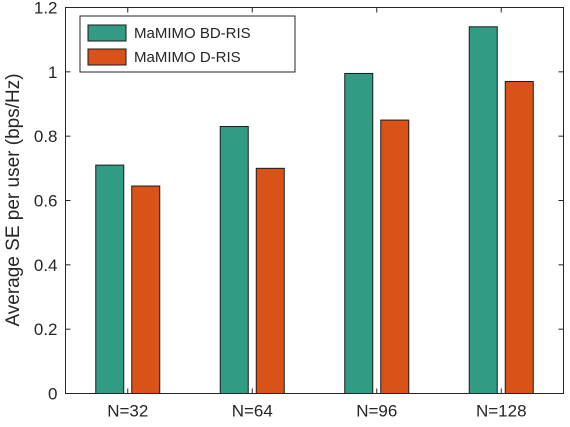  I want to click on legend: MaMIMO BD-RIS MaMIMO D-RIS, so click(187, 44).